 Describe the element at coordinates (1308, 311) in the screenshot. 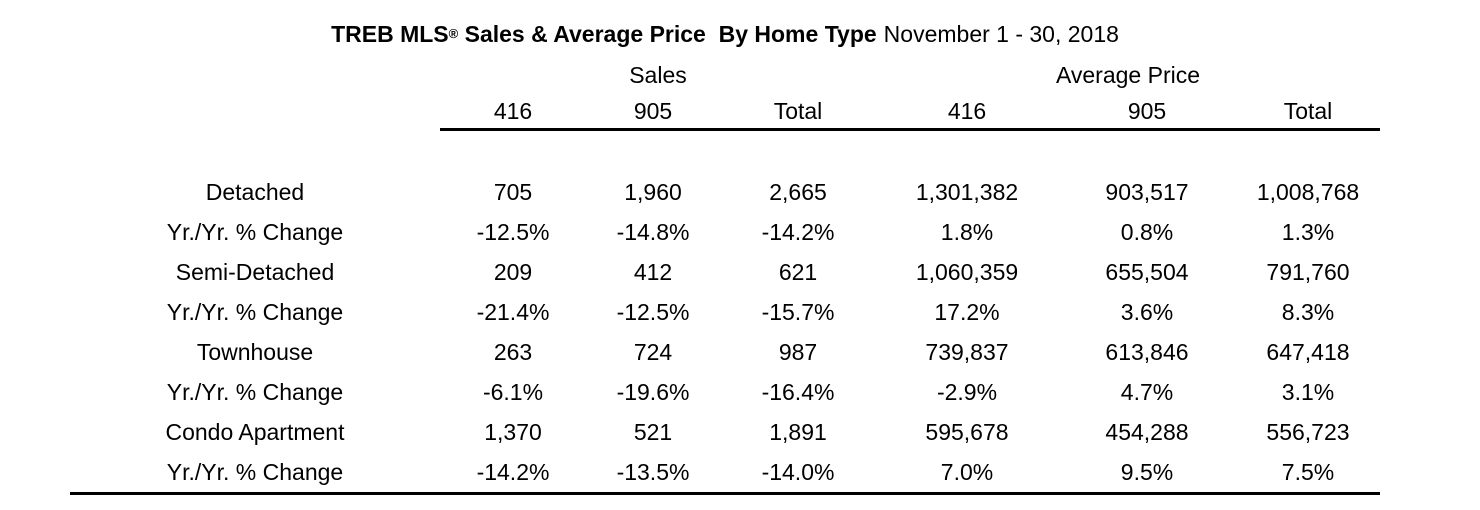

I see `cell-avg-total: 8.3%` at that location.